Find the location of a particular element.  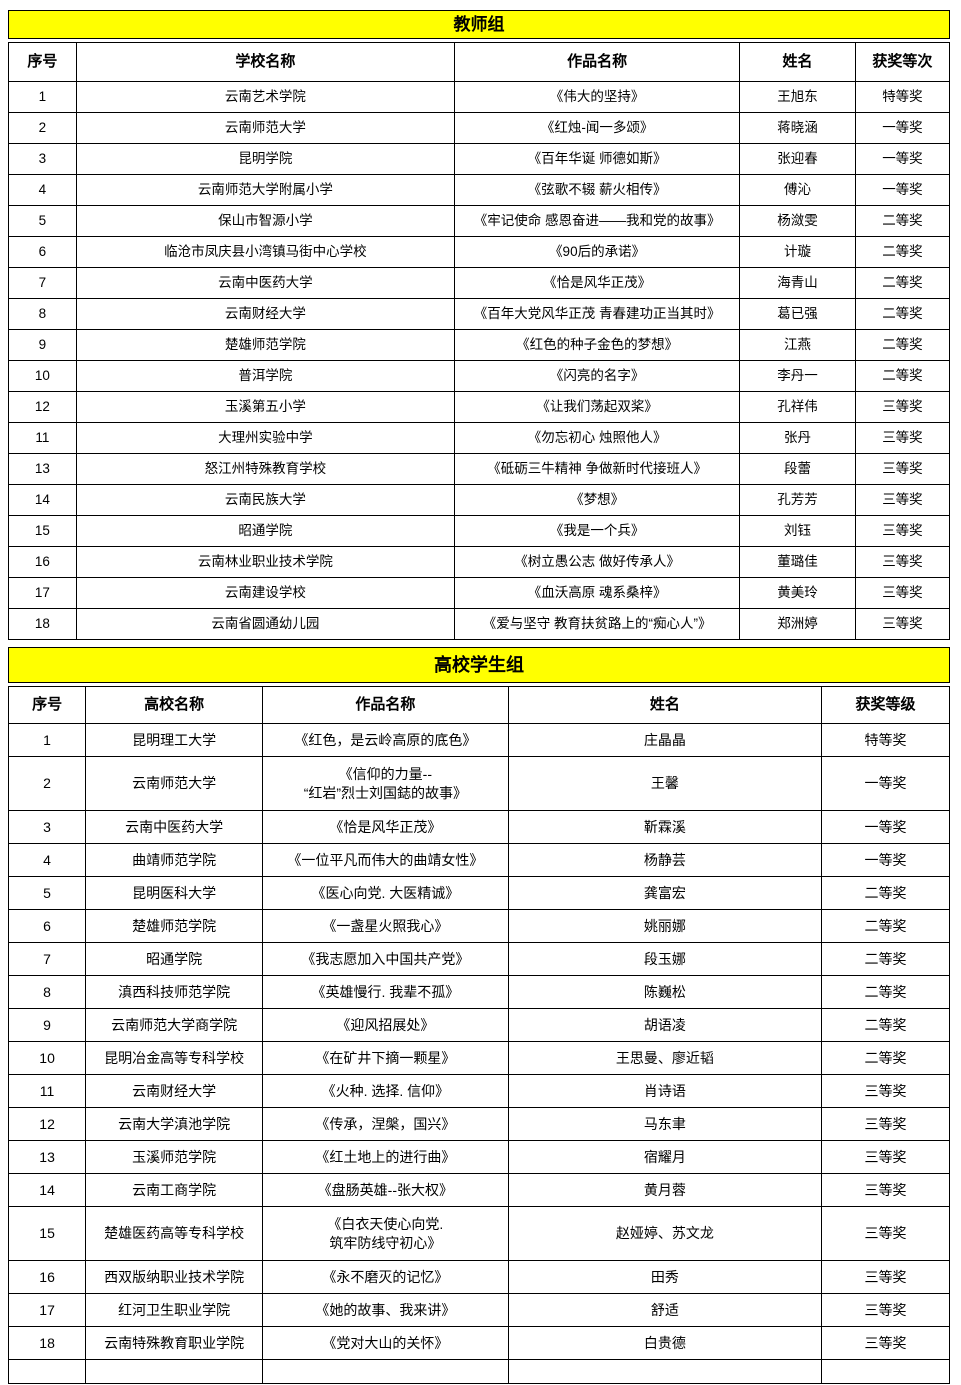

table-cell: 《英雄慢行. 我辈不孤》 is located at coordinates (385, 992).